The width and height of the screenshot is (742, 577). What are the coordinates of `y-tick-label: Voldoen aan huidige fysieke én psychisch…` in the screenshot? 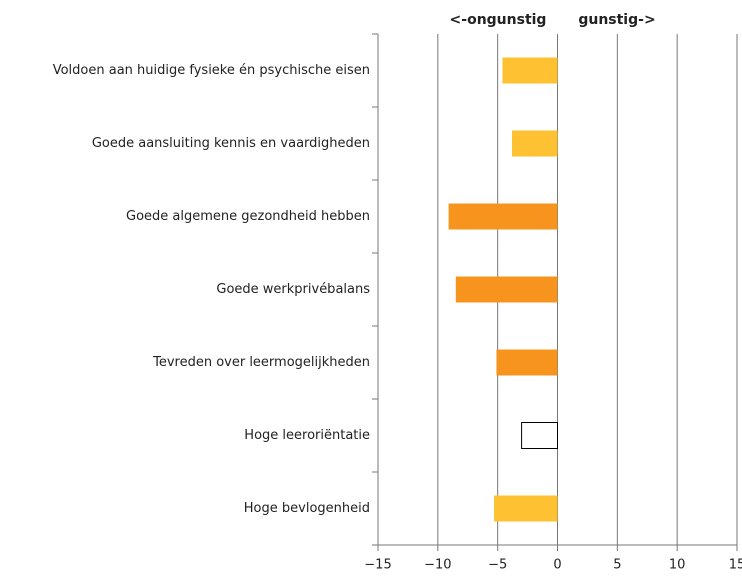 It's located at (211, 70).